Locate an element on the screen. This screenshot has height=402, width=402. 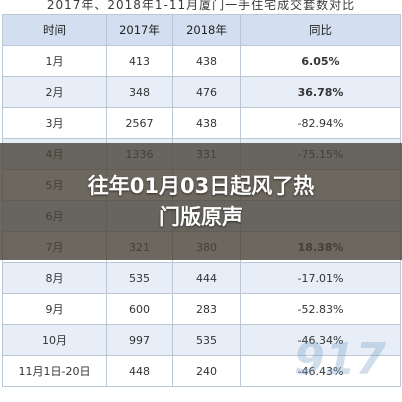
cell-2017: 600 is located at coordinates (139, 309).